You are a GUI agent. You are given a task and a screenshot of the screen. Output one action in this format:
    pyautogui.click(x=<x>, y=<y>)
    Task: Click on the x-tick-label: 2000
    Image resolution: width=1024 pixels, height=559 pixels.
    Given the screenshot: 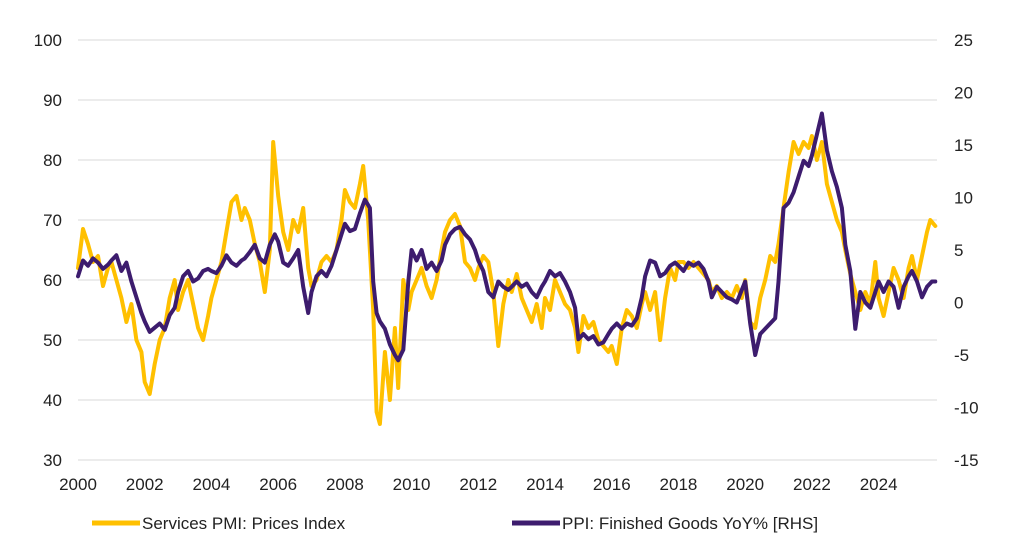 What is the action you would take?
    pyautogui.click(x=78, y=484)
    